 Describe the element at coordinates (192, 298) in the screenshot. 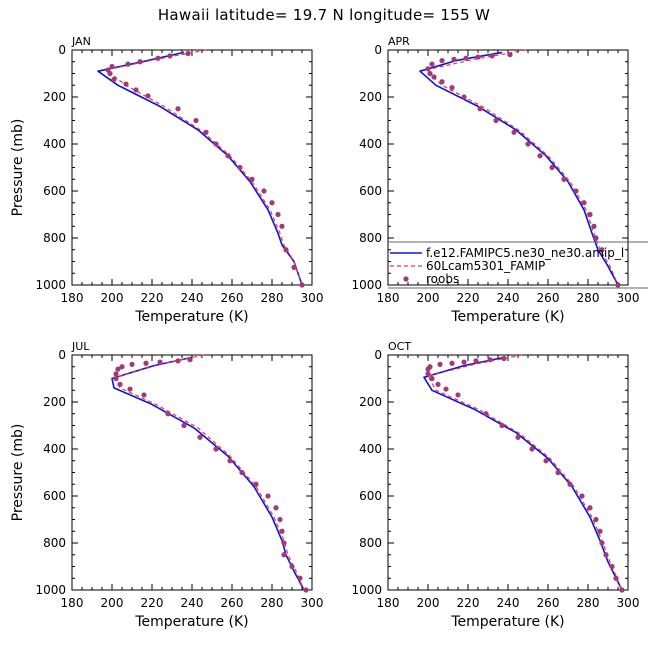

I see `panel-jan-xtick-label: 240` at that location.